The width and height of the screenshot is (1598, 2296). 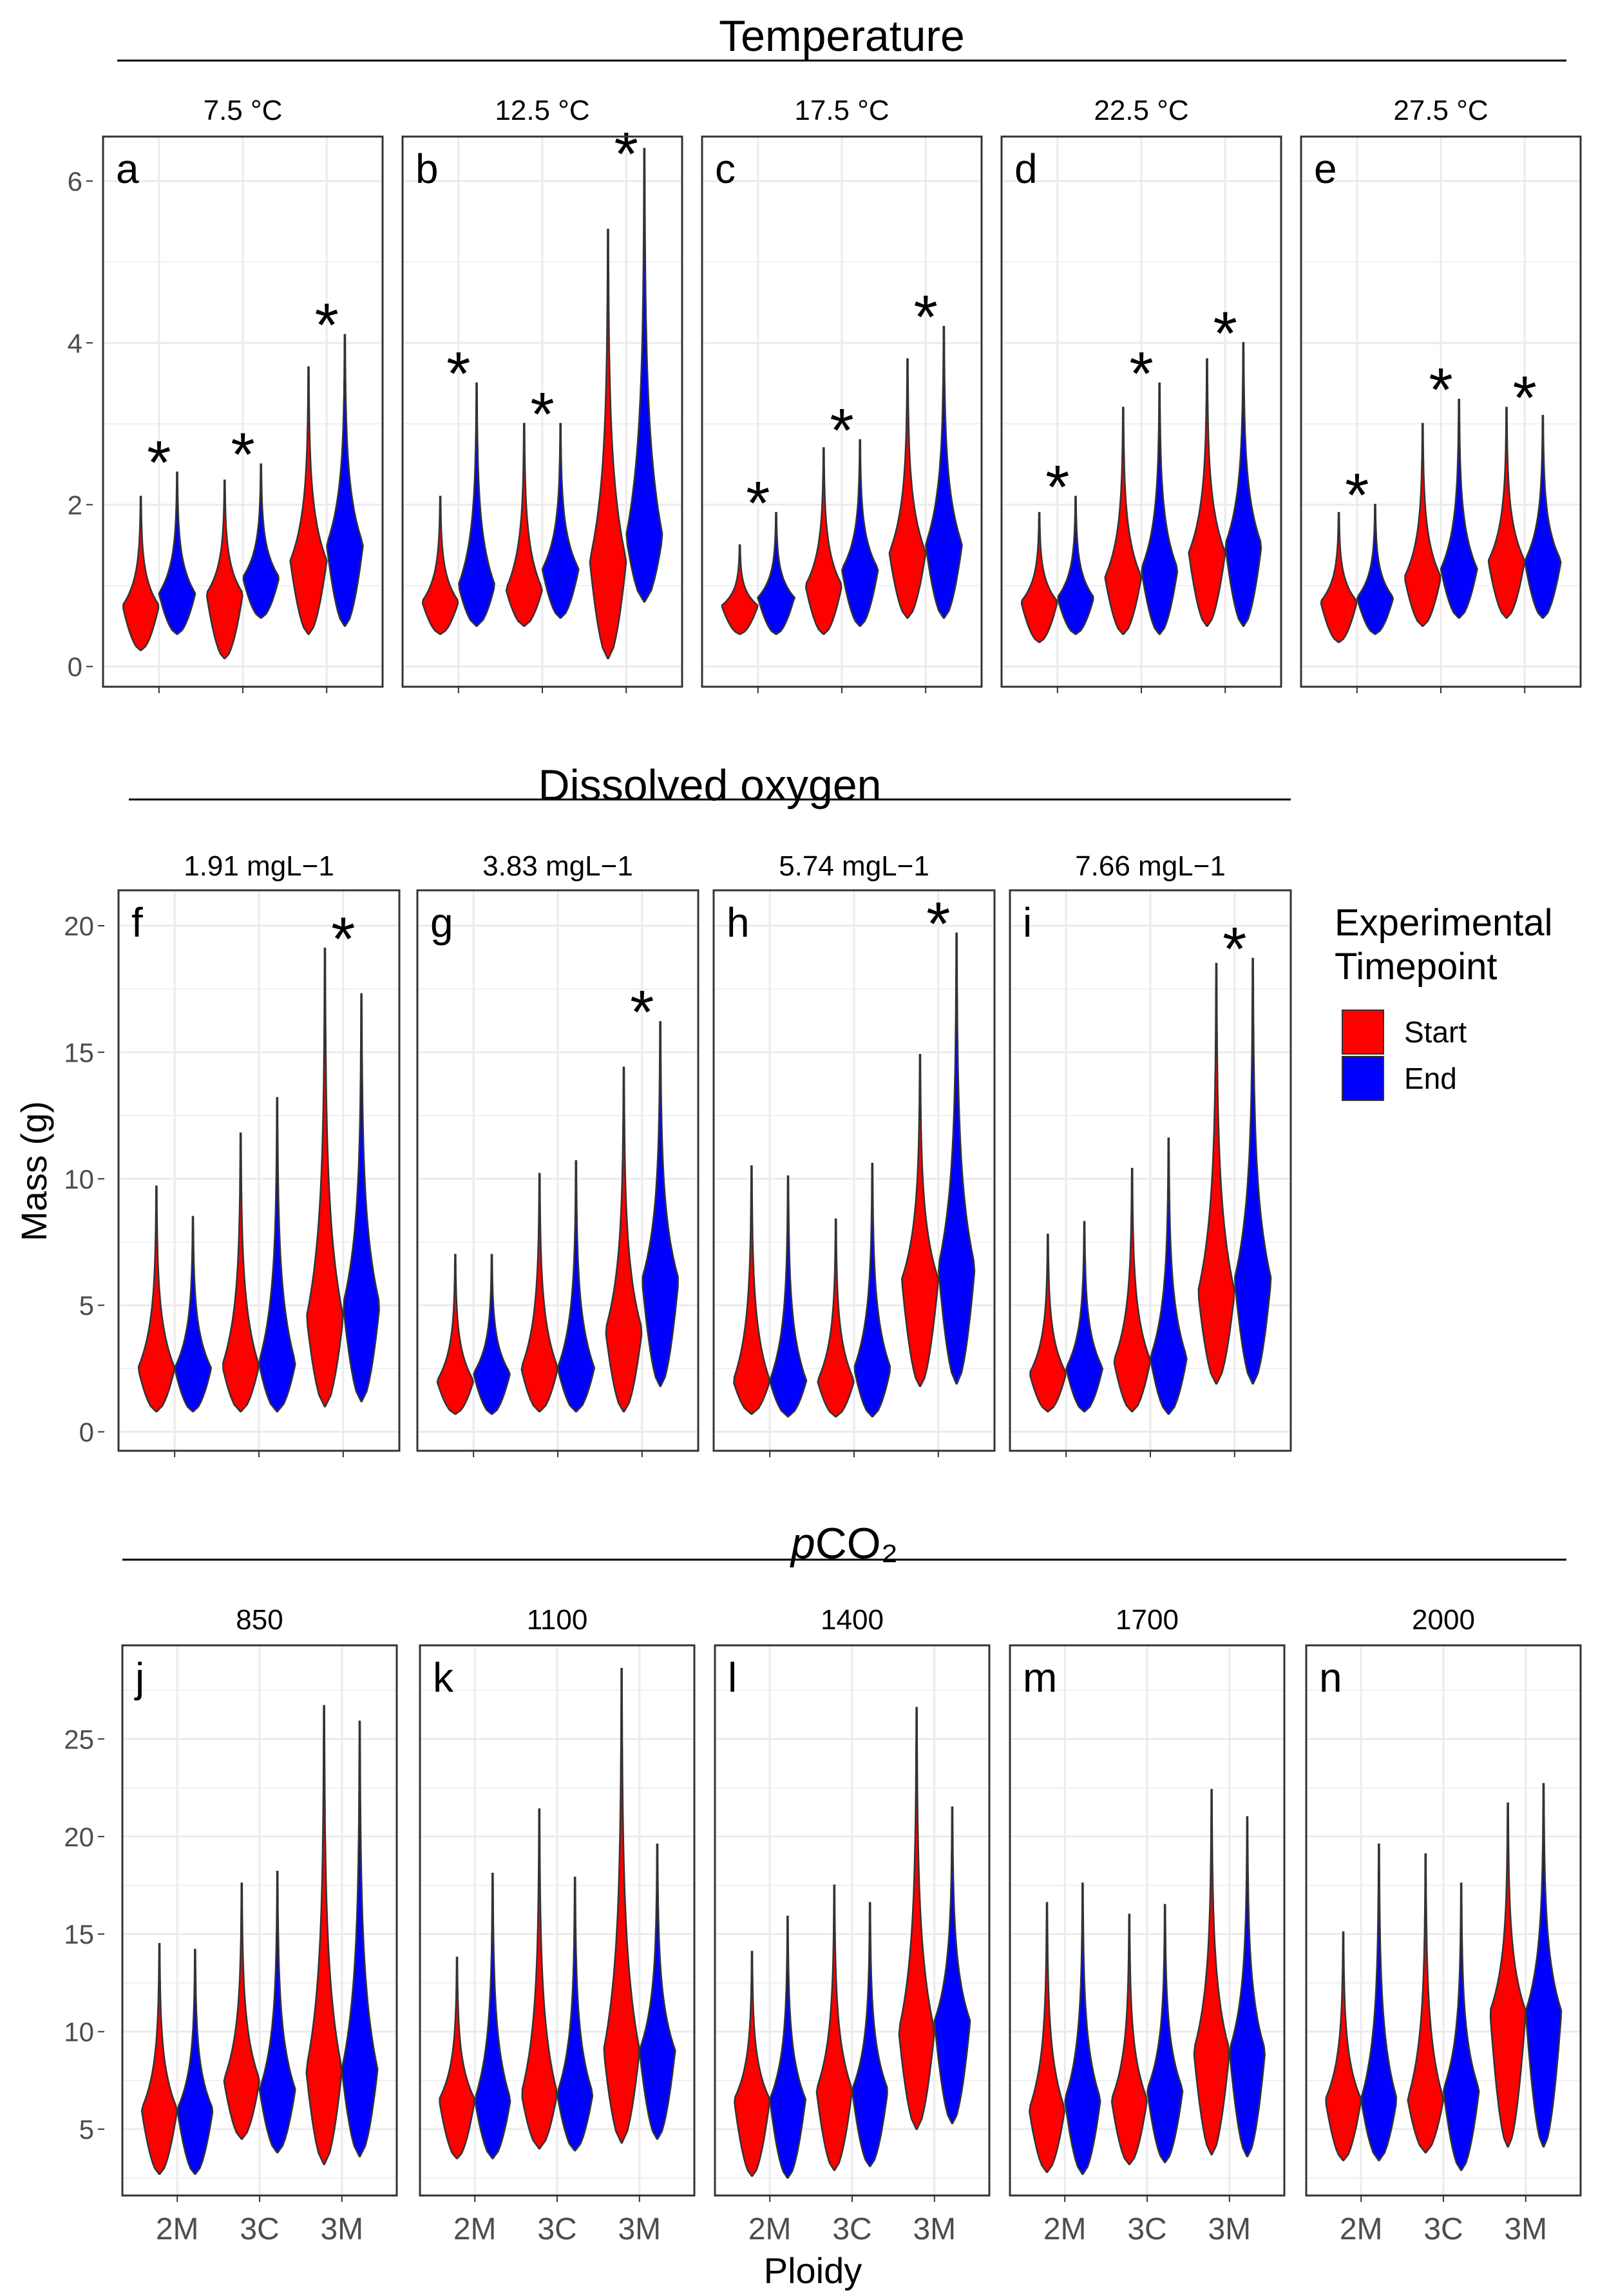 I want to click on legend: Experimental Timepoint Start End, so click(x=1443, y=1001).